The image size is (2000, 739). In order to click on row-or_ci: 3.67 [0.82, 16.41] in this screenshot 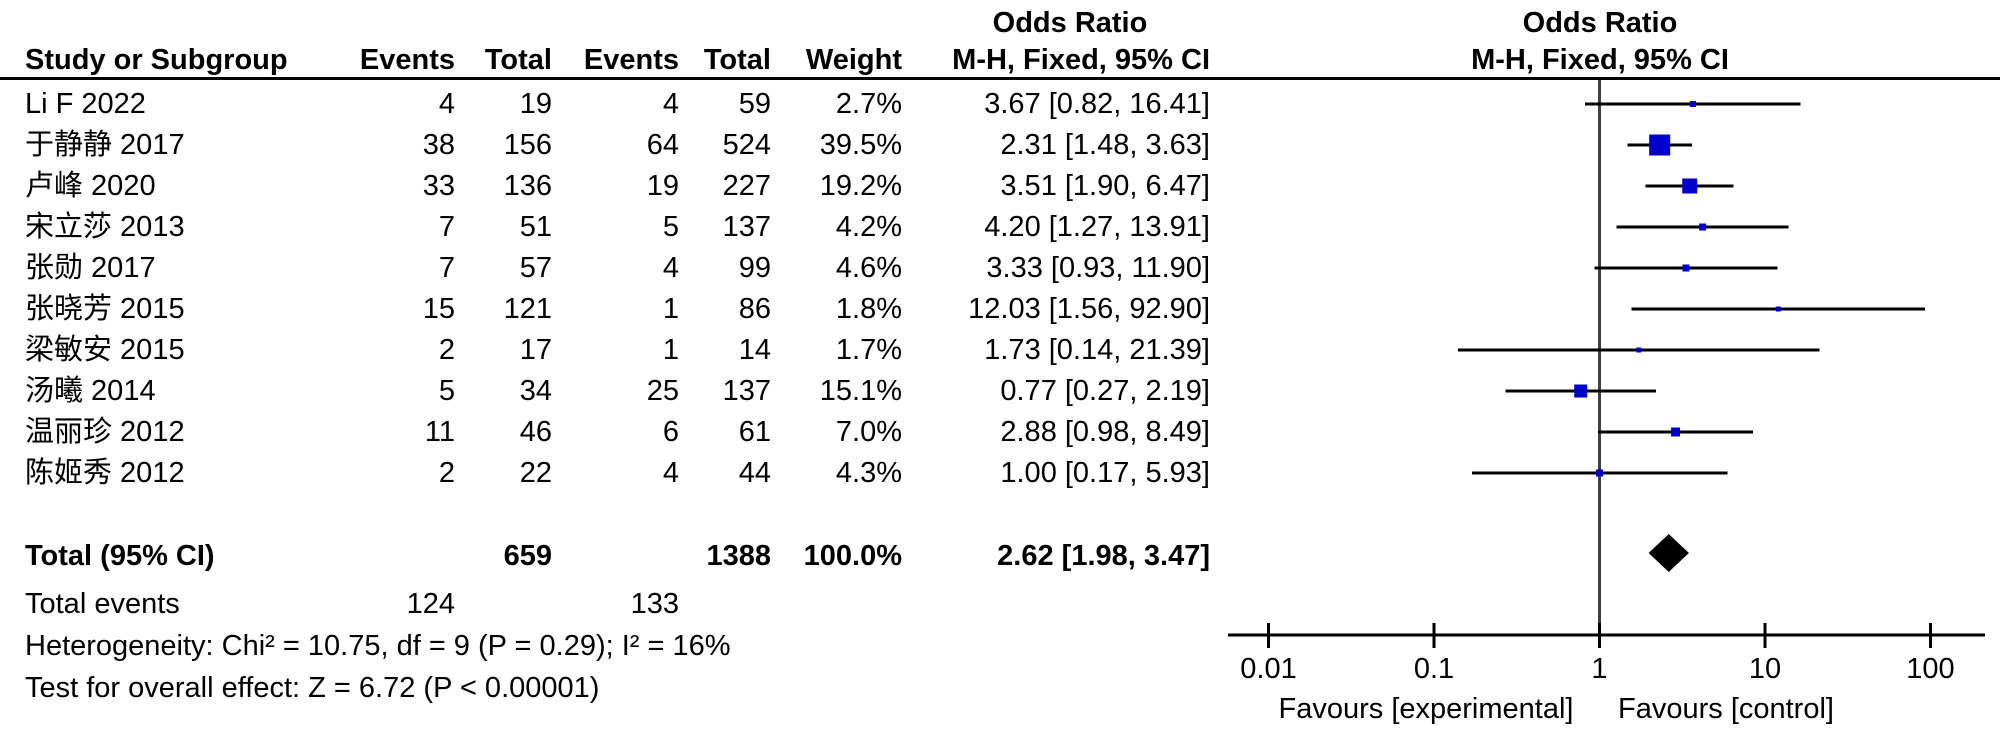, I will do `click(1097, 104)`.